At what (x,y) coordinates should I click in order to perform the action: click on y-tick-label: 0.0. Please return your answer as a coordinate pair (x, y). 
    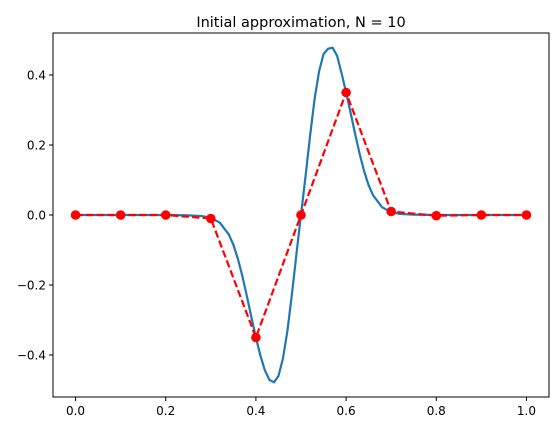
    Looking at the image, I should click on (36, 215).